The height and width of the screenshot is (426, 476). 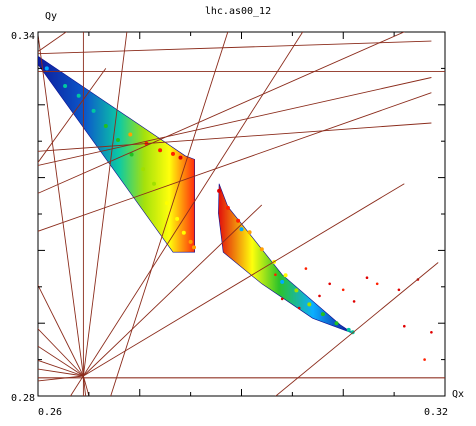 What do you see at coordinates (51, 16) in the screenshot?
I see `y-axis-label: Qy` at bounding box center [51, 16].